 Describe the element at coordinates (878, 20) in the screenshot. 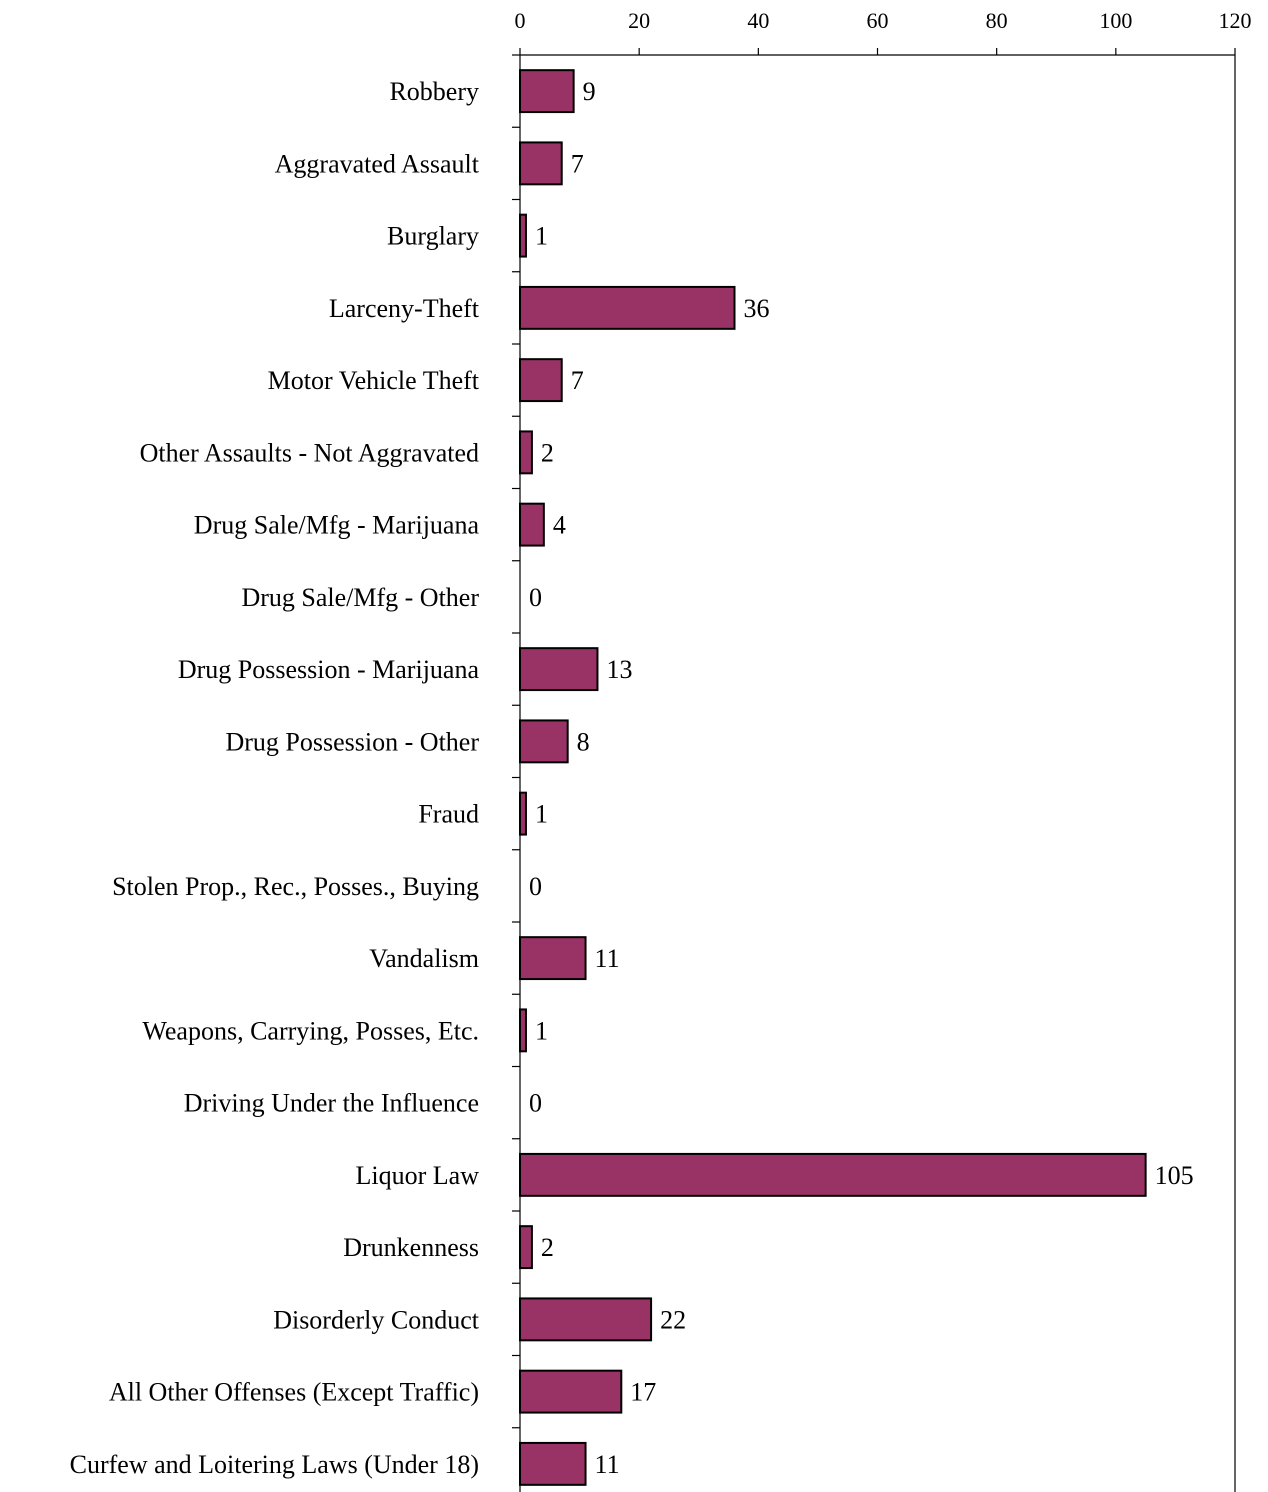

I see `x-tick-label: 60` at that location.